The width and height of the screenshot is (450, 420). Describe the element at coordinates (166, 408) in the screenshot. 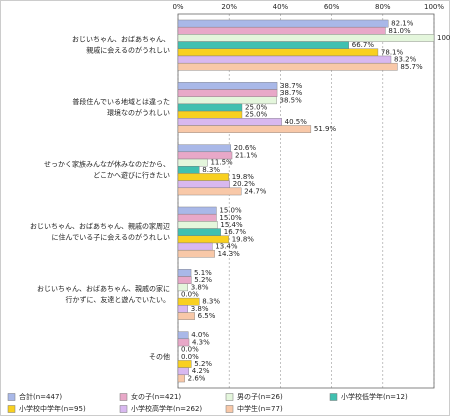

I see `legend-label: 小学校高学年(n=262)` at that location.